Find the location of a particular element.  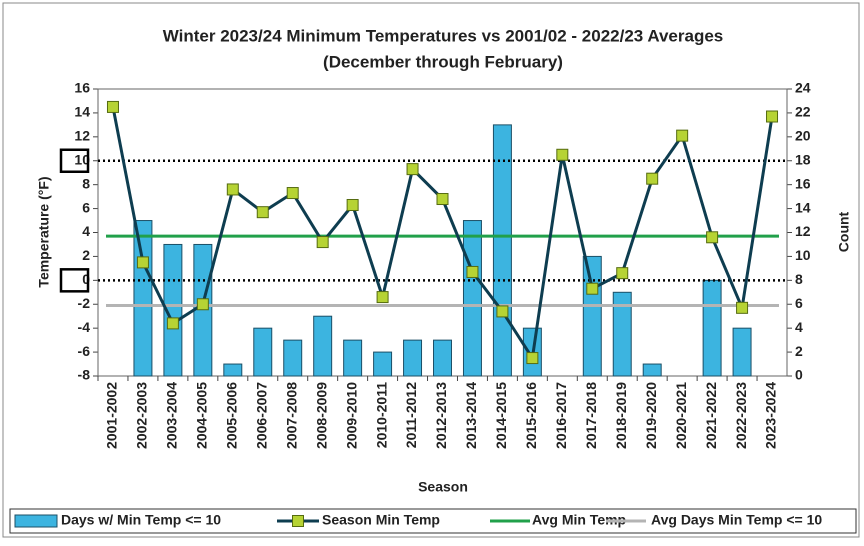

x-tick-label: 2008-2009 is located at coordinates (321, 415).